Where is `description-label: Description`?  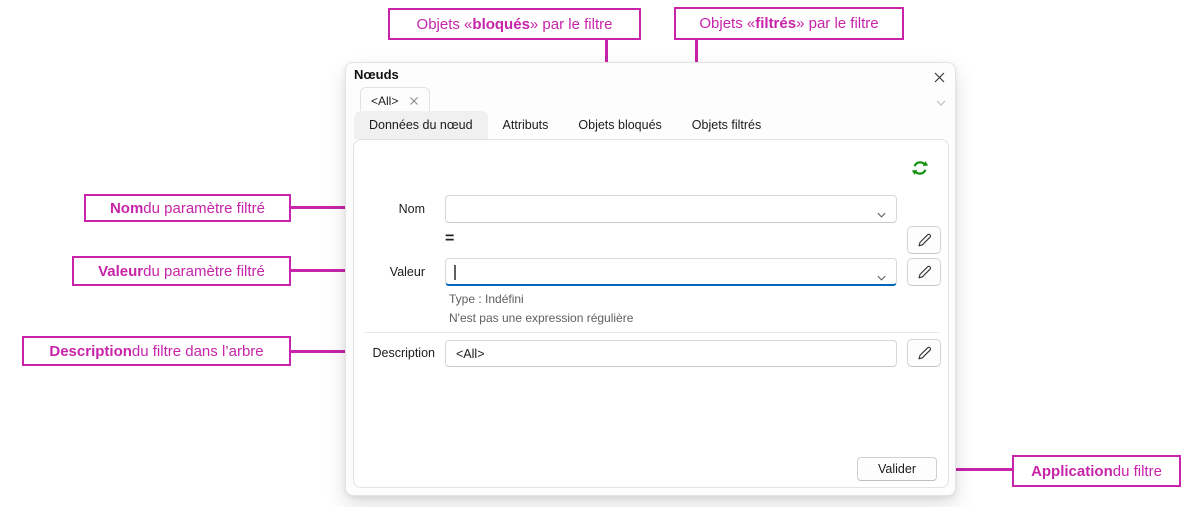 description-label: Description is located at coordinates (403, 353).